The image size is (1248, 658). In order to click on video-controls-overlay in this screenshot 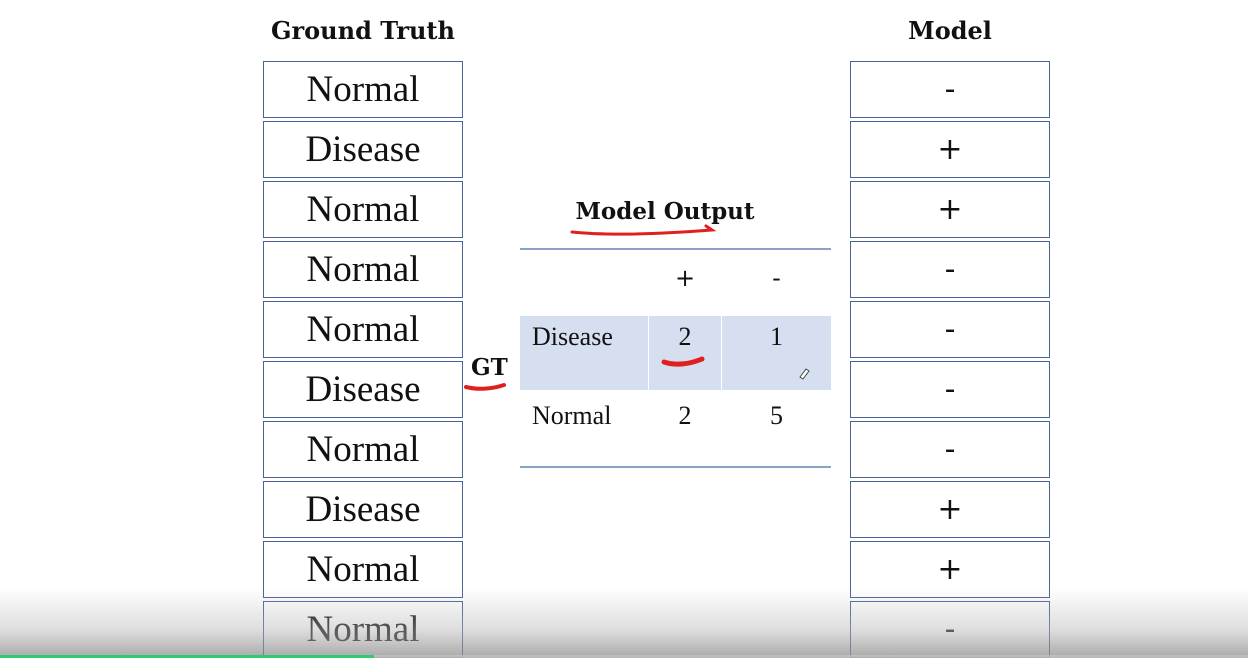, I will do `click(624, 623)`.